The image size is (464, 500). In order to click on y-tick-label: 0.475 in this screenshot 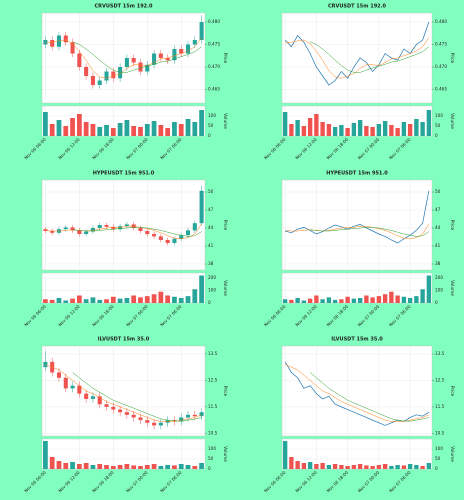, I will do `click(214, 44)`.